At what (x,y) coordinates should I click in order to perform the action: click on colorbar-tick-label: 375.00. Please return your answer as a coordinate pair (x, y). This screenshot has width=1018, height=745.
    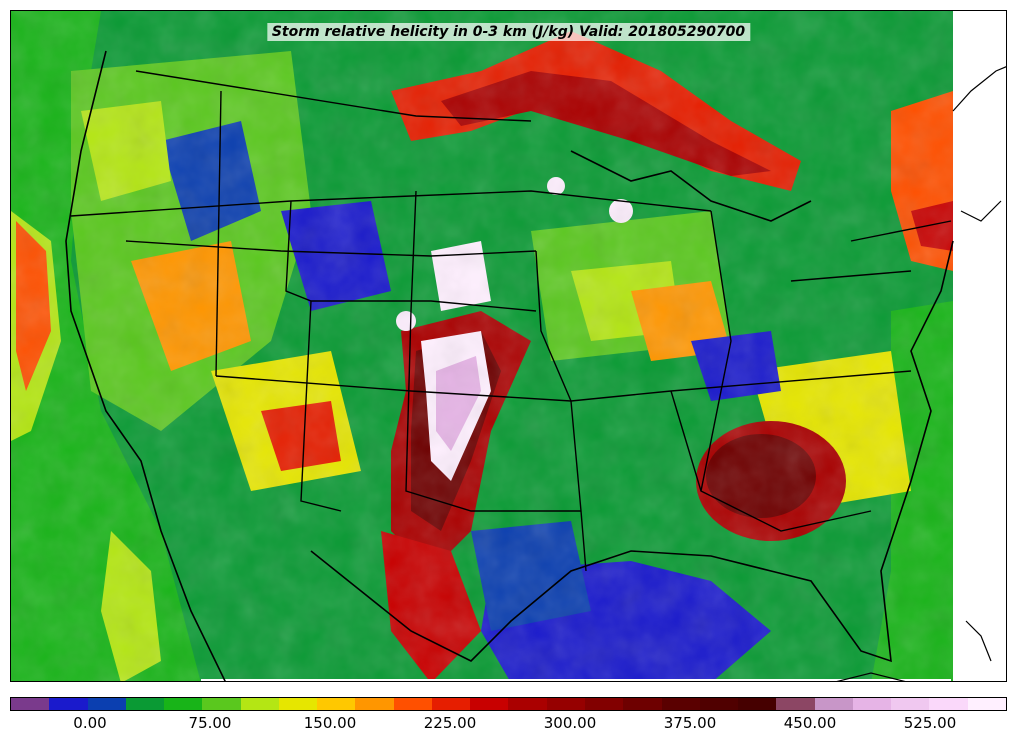
    Looking at the image, I should click on (690, 723).